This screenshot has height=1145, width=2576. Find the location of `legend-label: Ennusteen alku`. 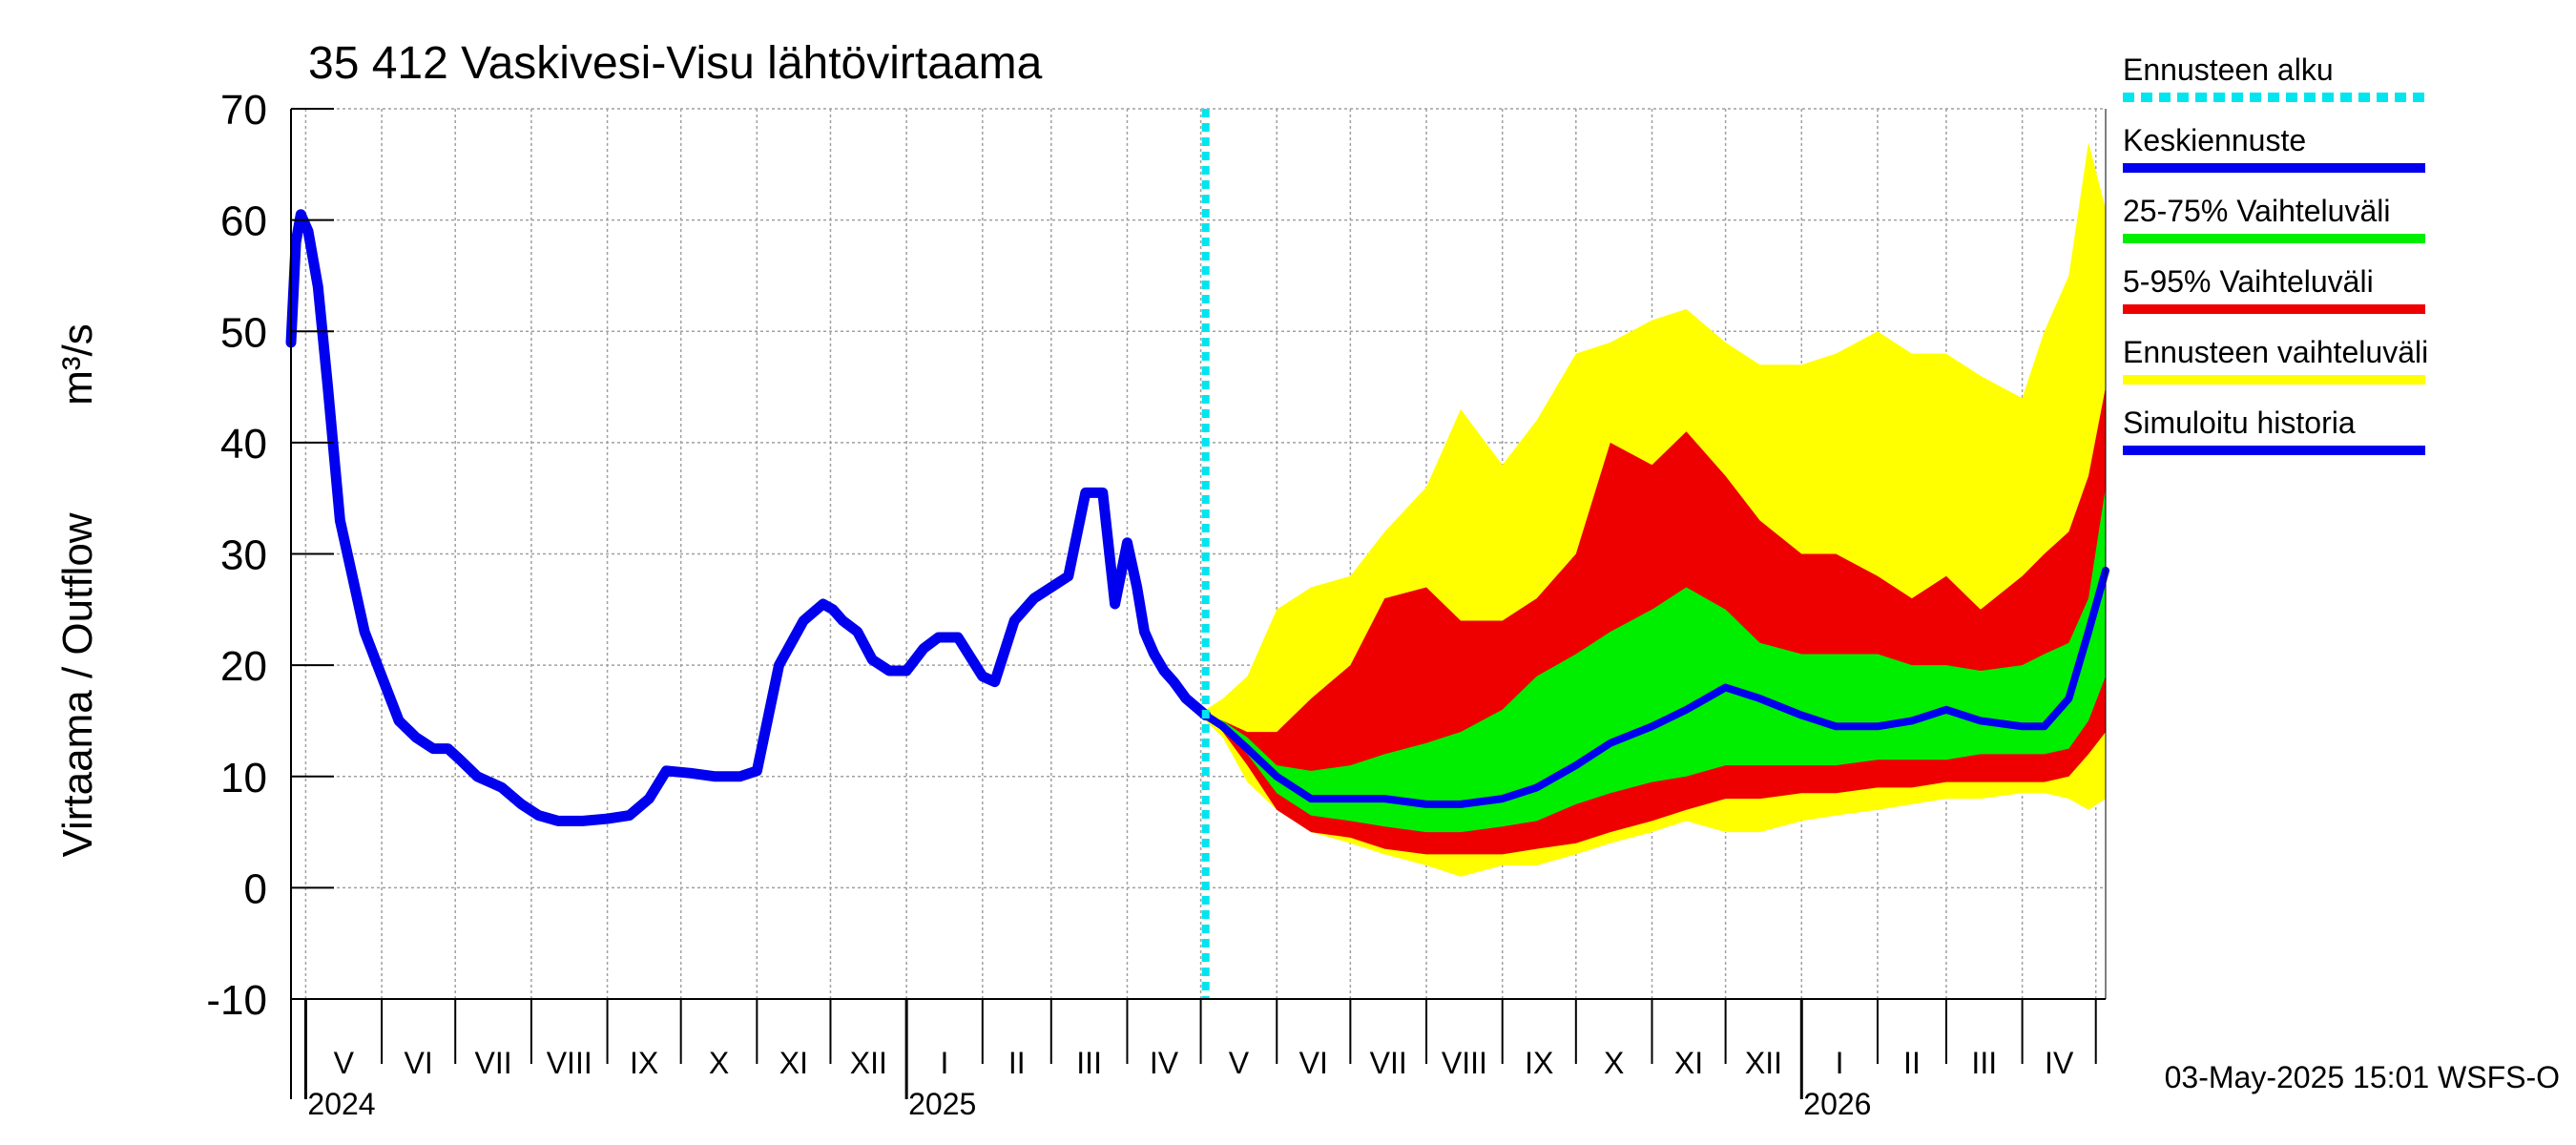

legend-label: Ennusteen alku is located at coordinates (2228, 69).